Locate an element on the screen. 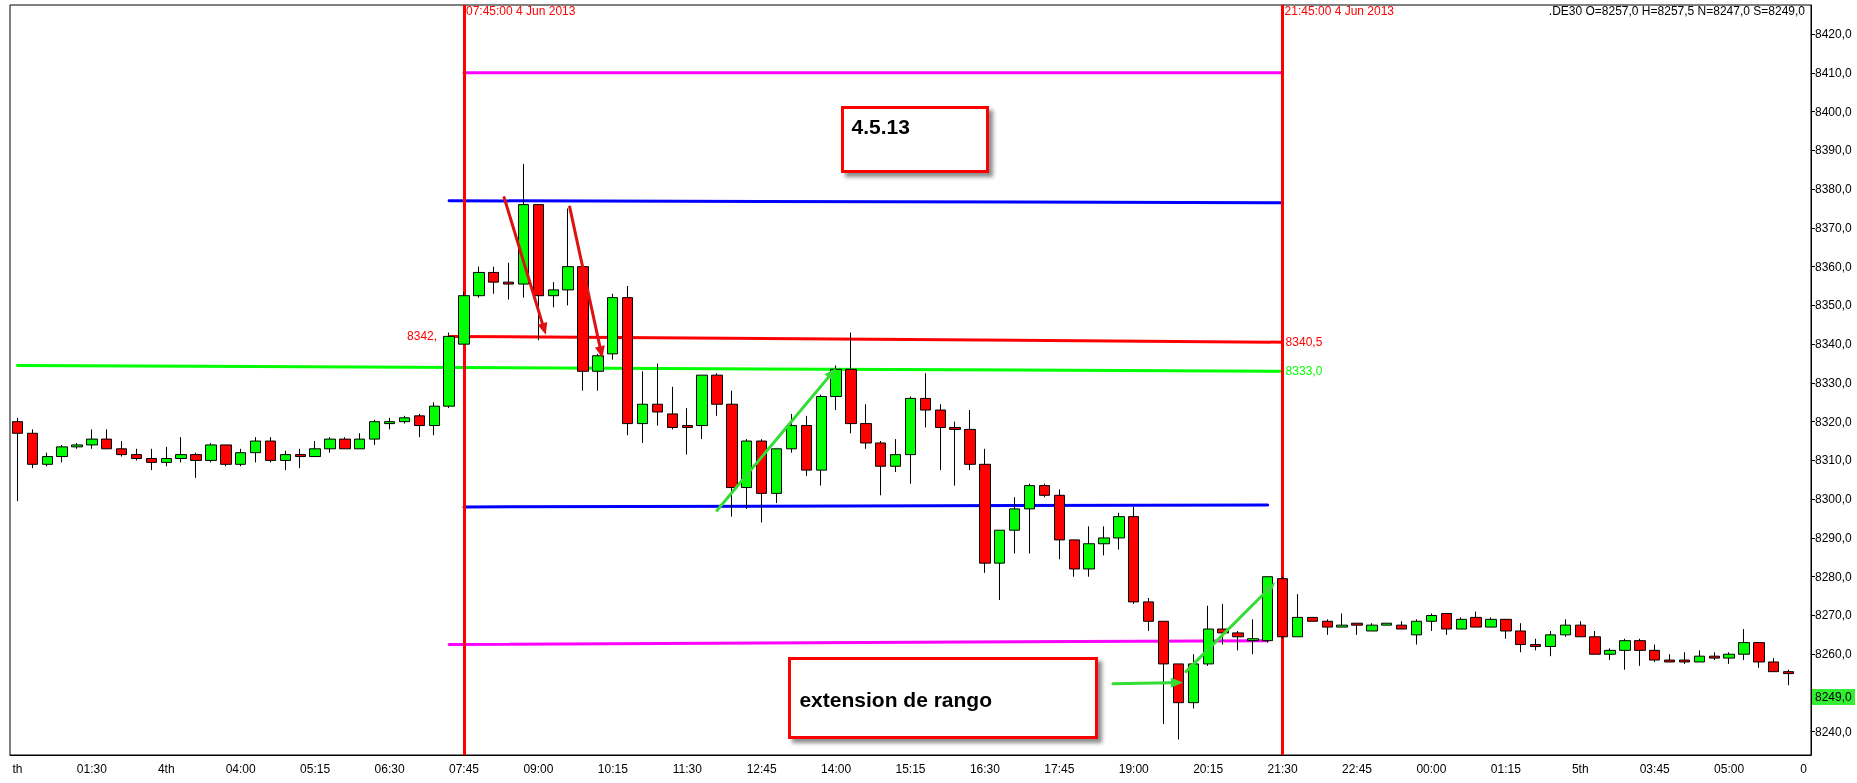  y-tick-label: 8390,0 is located at coordinates (1834, 150).